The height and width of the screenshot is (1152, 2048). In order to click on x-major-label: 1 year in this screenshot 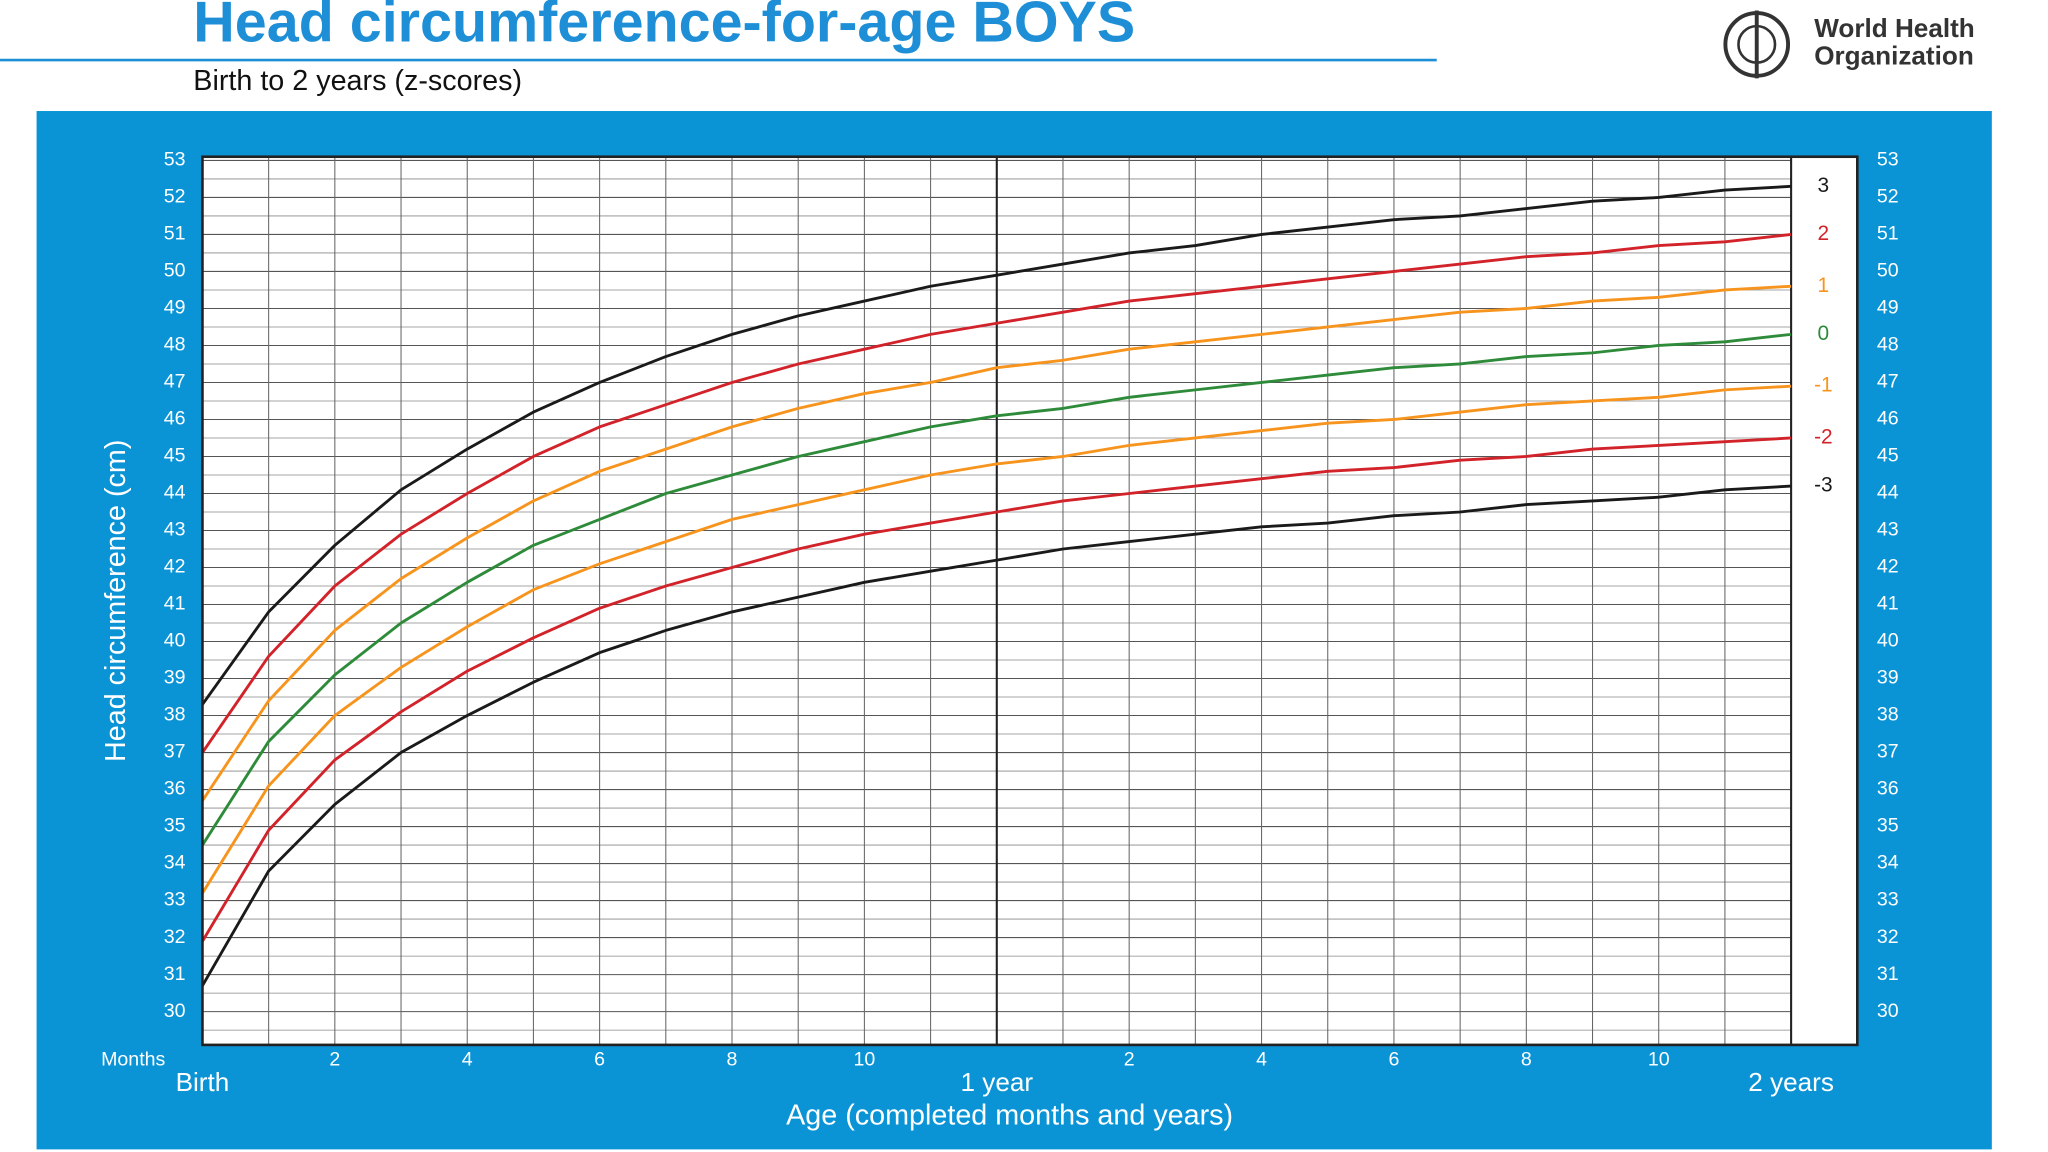, I will do `click(996, 1082)`.